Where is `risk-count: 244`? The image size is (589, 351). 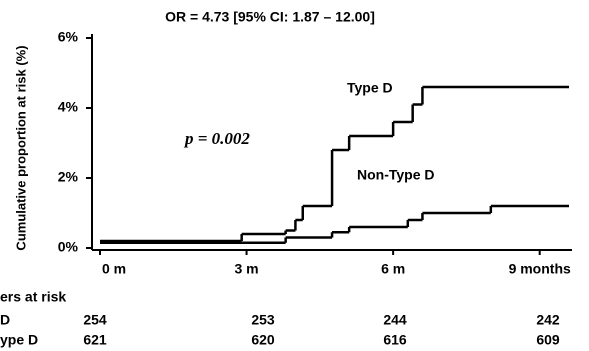 risk-count: 244 is located at coordinates (395, 320).